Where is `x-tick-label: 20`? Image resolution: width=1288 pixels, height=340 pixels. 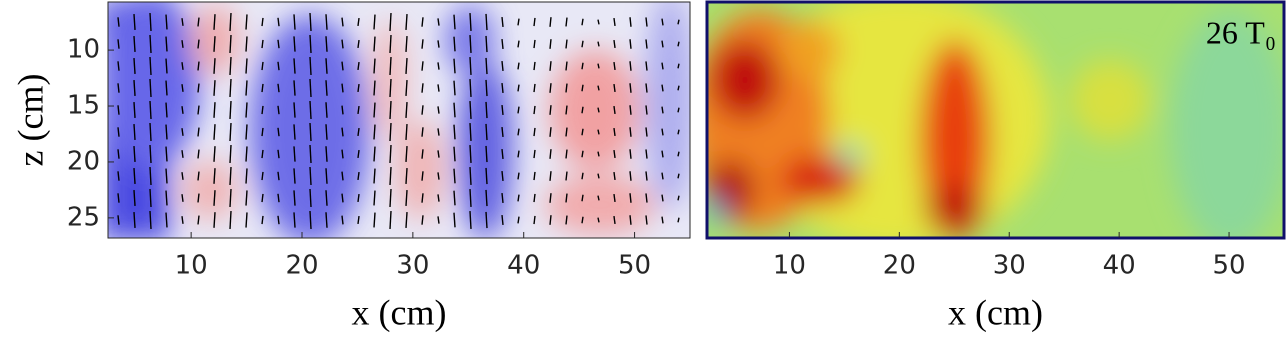 x-tick-label: 20 is located at coordinates (301, 266).